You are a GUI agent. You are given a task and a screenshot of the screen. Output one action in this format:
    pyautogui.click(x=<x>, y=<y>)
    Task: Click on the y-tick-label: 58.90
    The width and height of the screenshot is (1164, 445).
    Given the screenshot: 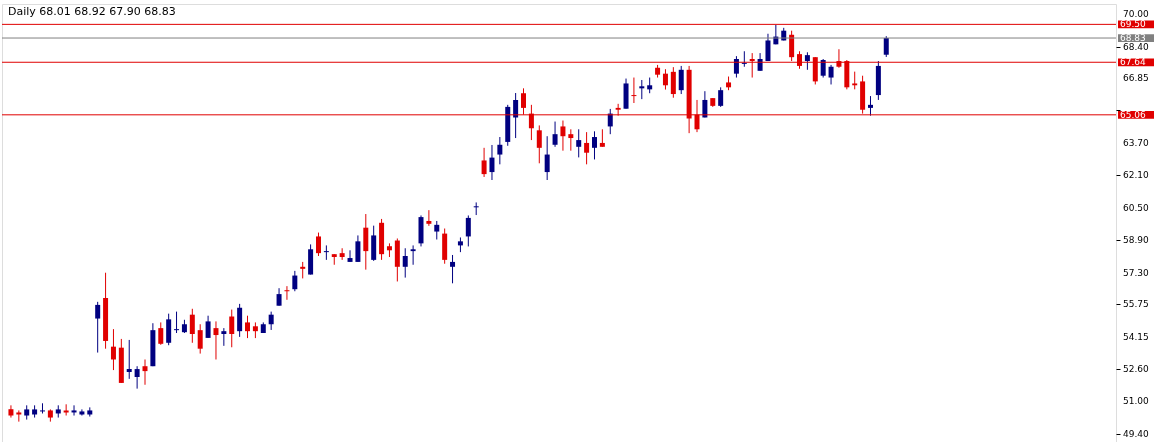 What is the action you would take?
    pyautogui.click(x=1136, y=240)
    